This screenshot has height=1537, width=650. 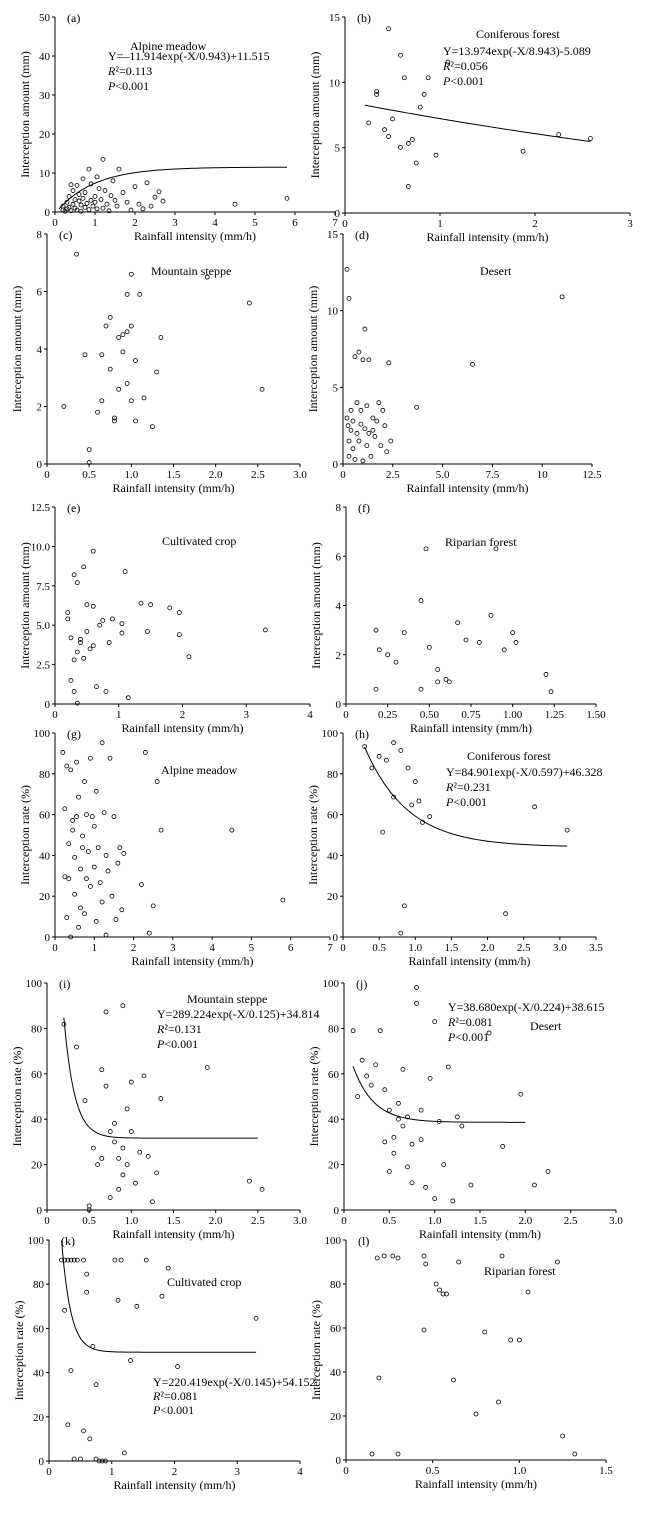 I want to click on fit-equation-line: Y=13.974exp(-X/8.943)-5.089, so click(x=517, y=51).